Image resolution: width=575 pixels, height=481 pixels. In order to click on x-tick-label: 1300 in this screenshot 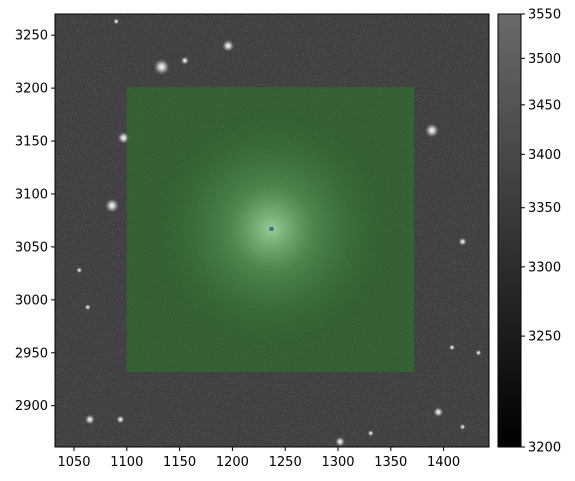, I will do `click(337, 462)`.